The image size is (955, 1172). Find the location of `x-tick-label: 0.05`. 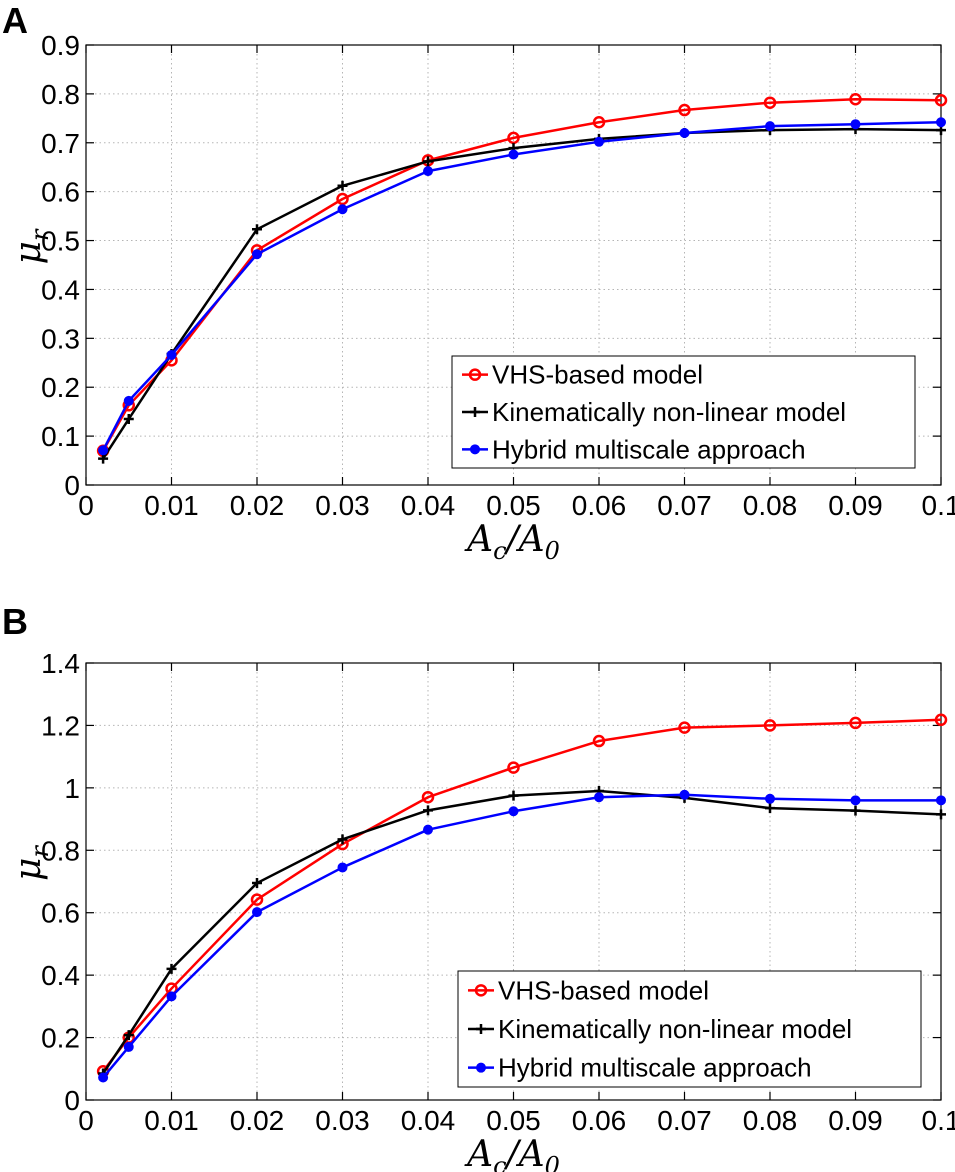

x-tick-label: 0.05 is located at coordinates (513, 505).